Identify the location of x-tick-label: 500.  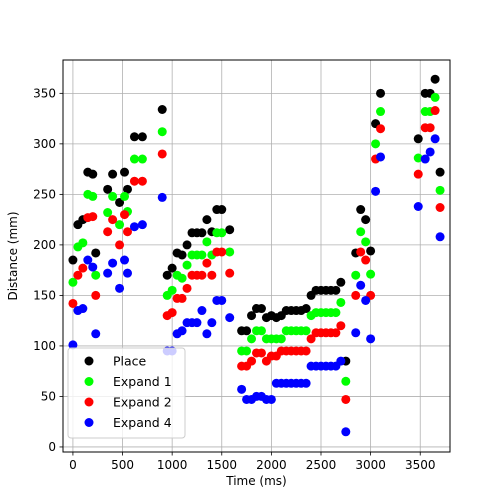
(122, 465).